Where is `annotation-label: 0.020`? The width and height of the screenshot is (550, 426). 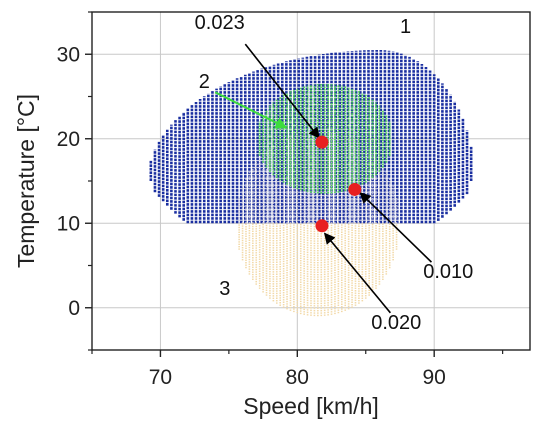 annotation-label: 0.020 is located at coordinates (396, 323).